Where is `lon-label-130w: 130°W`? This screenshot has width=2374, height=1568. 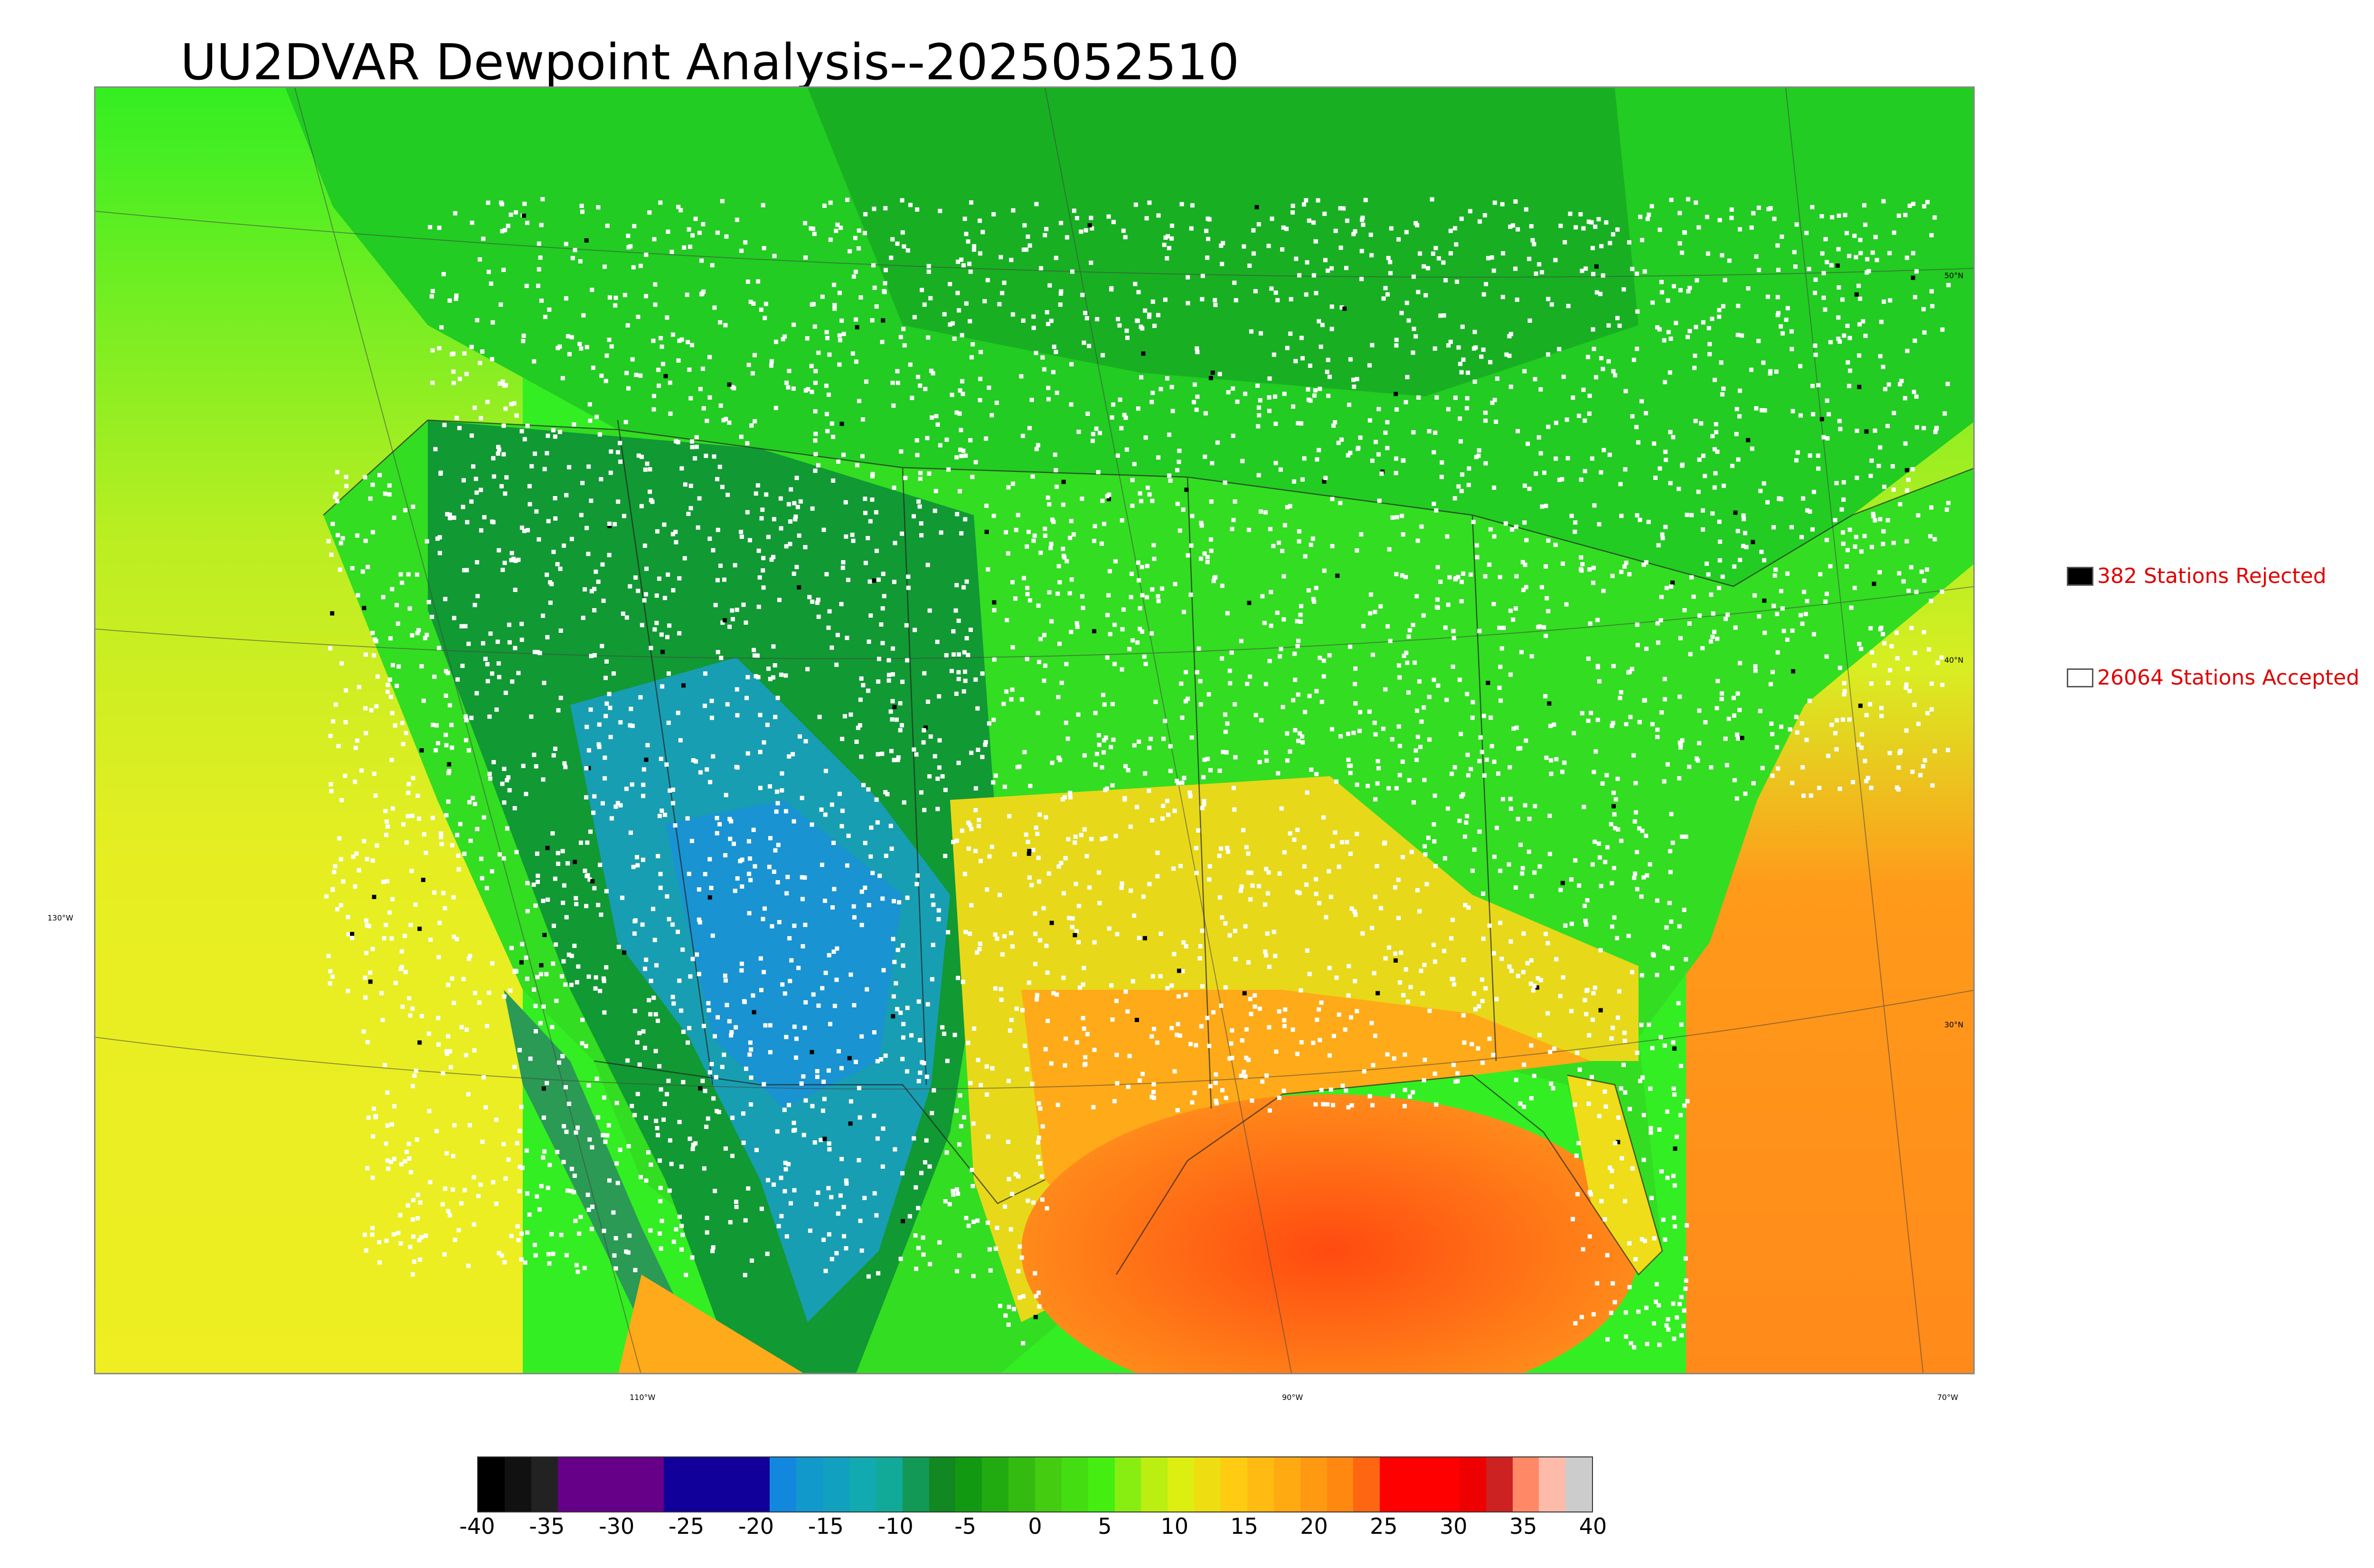 lon-label-130w: 130°W is located at coordinates (60, 918).